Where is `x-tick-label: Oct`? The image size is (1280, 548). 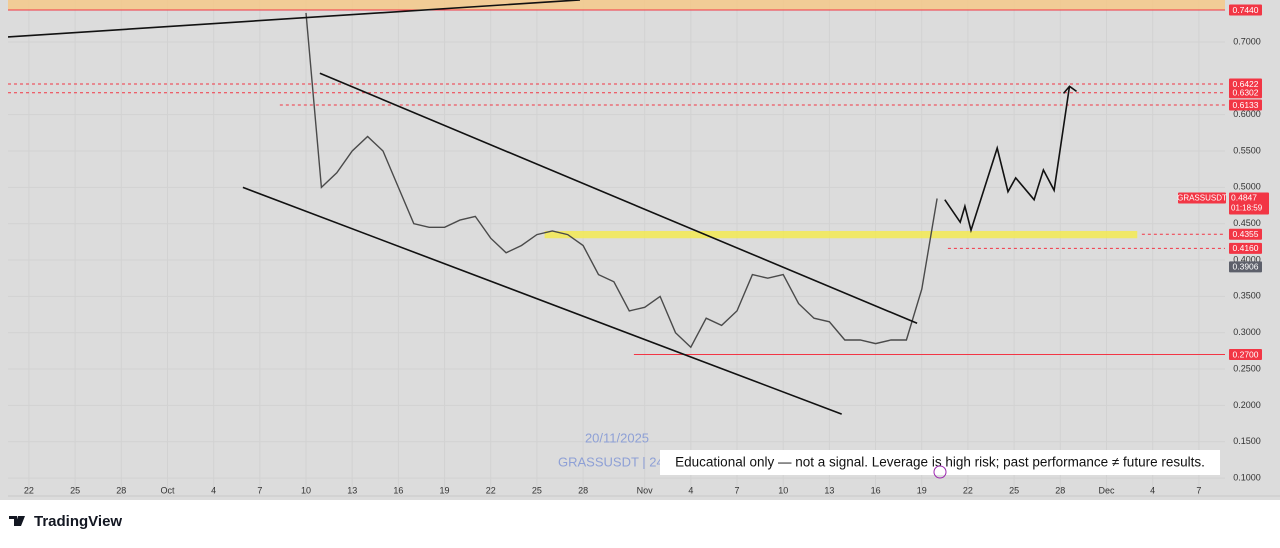 x-tick-label: Oct is located at coordinates (167, 490).